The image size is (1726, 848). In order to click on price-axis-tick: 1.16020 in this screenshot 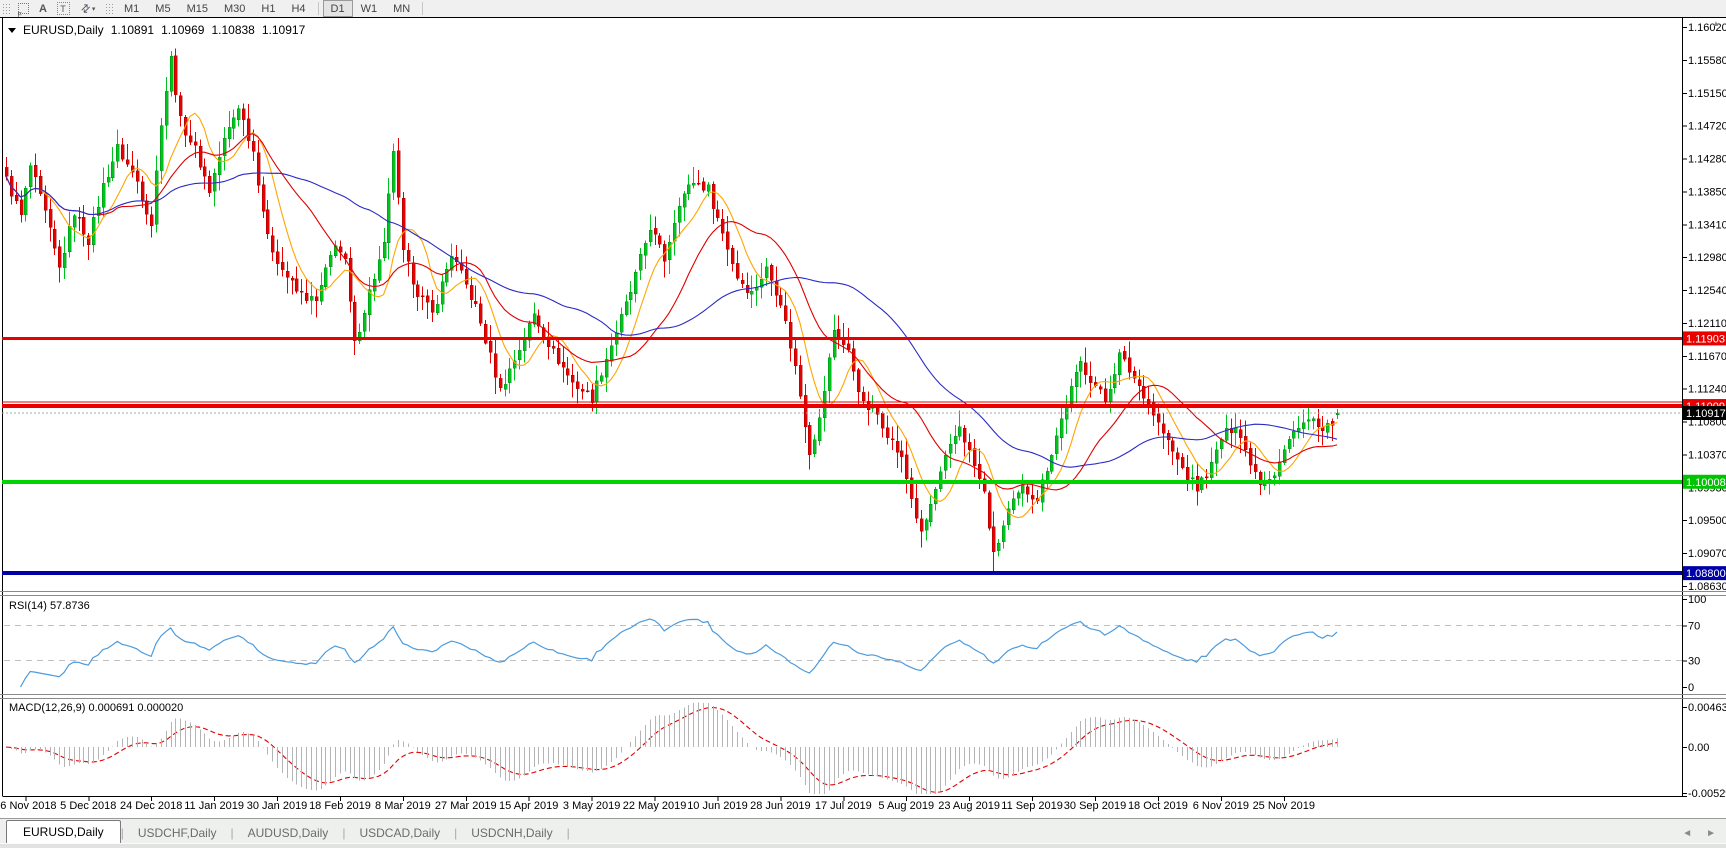, I will do `click(1707, 28)`.